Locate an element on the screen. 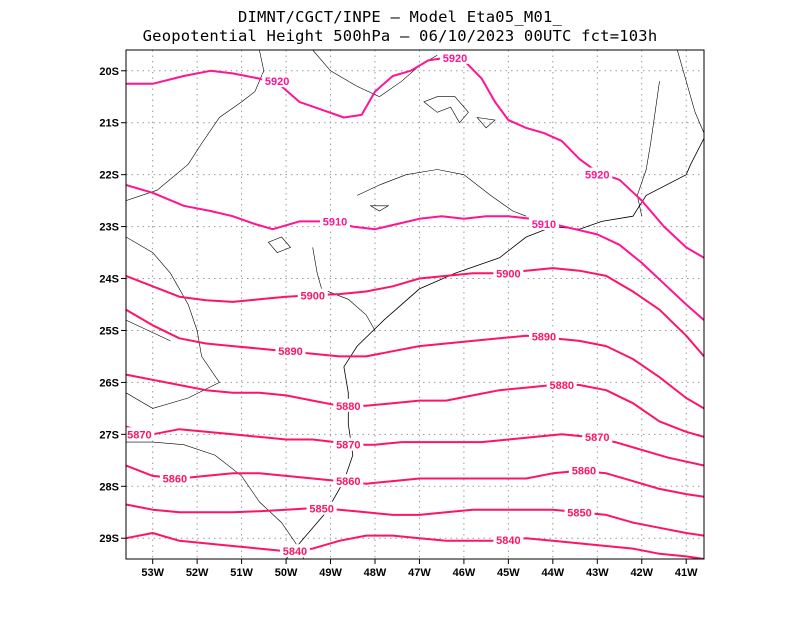 The image size is (800, 618). x-tick-label: 42W is located at coordinates (641, 573).